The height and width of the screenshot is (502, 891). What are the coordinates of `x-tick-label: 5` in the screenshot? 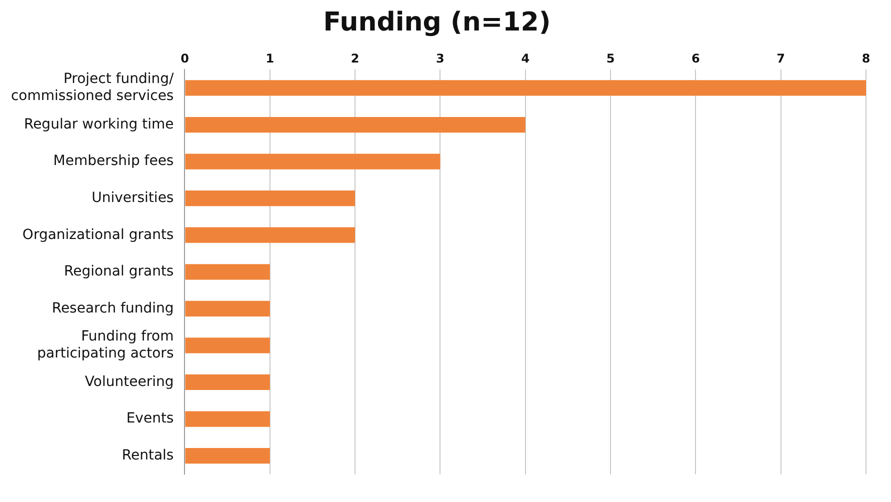 It's located at (610, 59).